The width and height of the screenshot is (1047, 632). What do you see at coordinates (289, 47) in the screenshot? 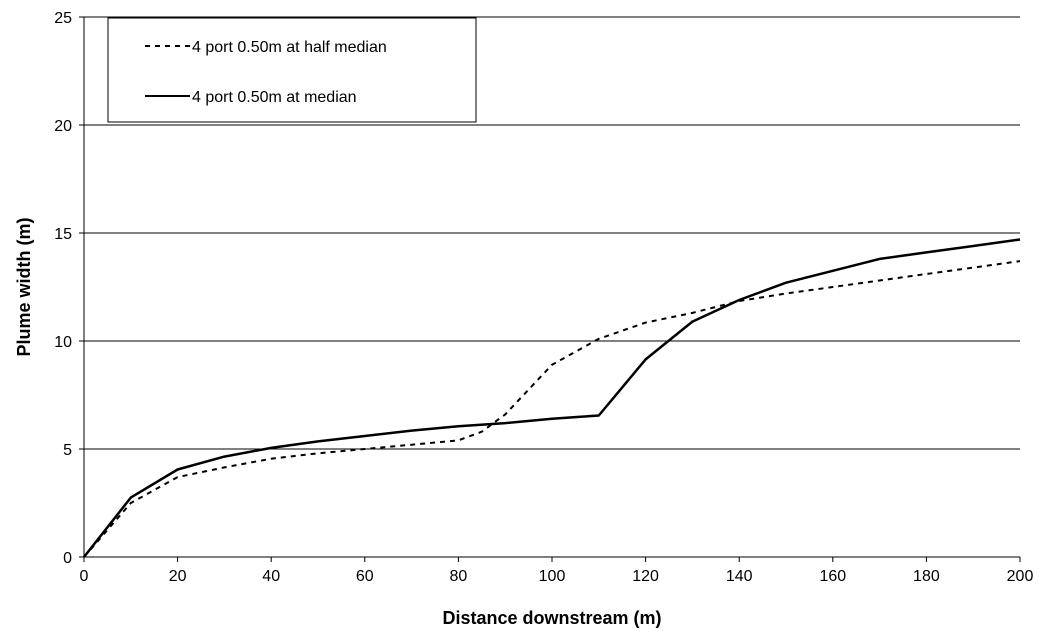
I see `legend-label-half-median: 4 port 0.50m at half median` at bounding box center [289, 47].